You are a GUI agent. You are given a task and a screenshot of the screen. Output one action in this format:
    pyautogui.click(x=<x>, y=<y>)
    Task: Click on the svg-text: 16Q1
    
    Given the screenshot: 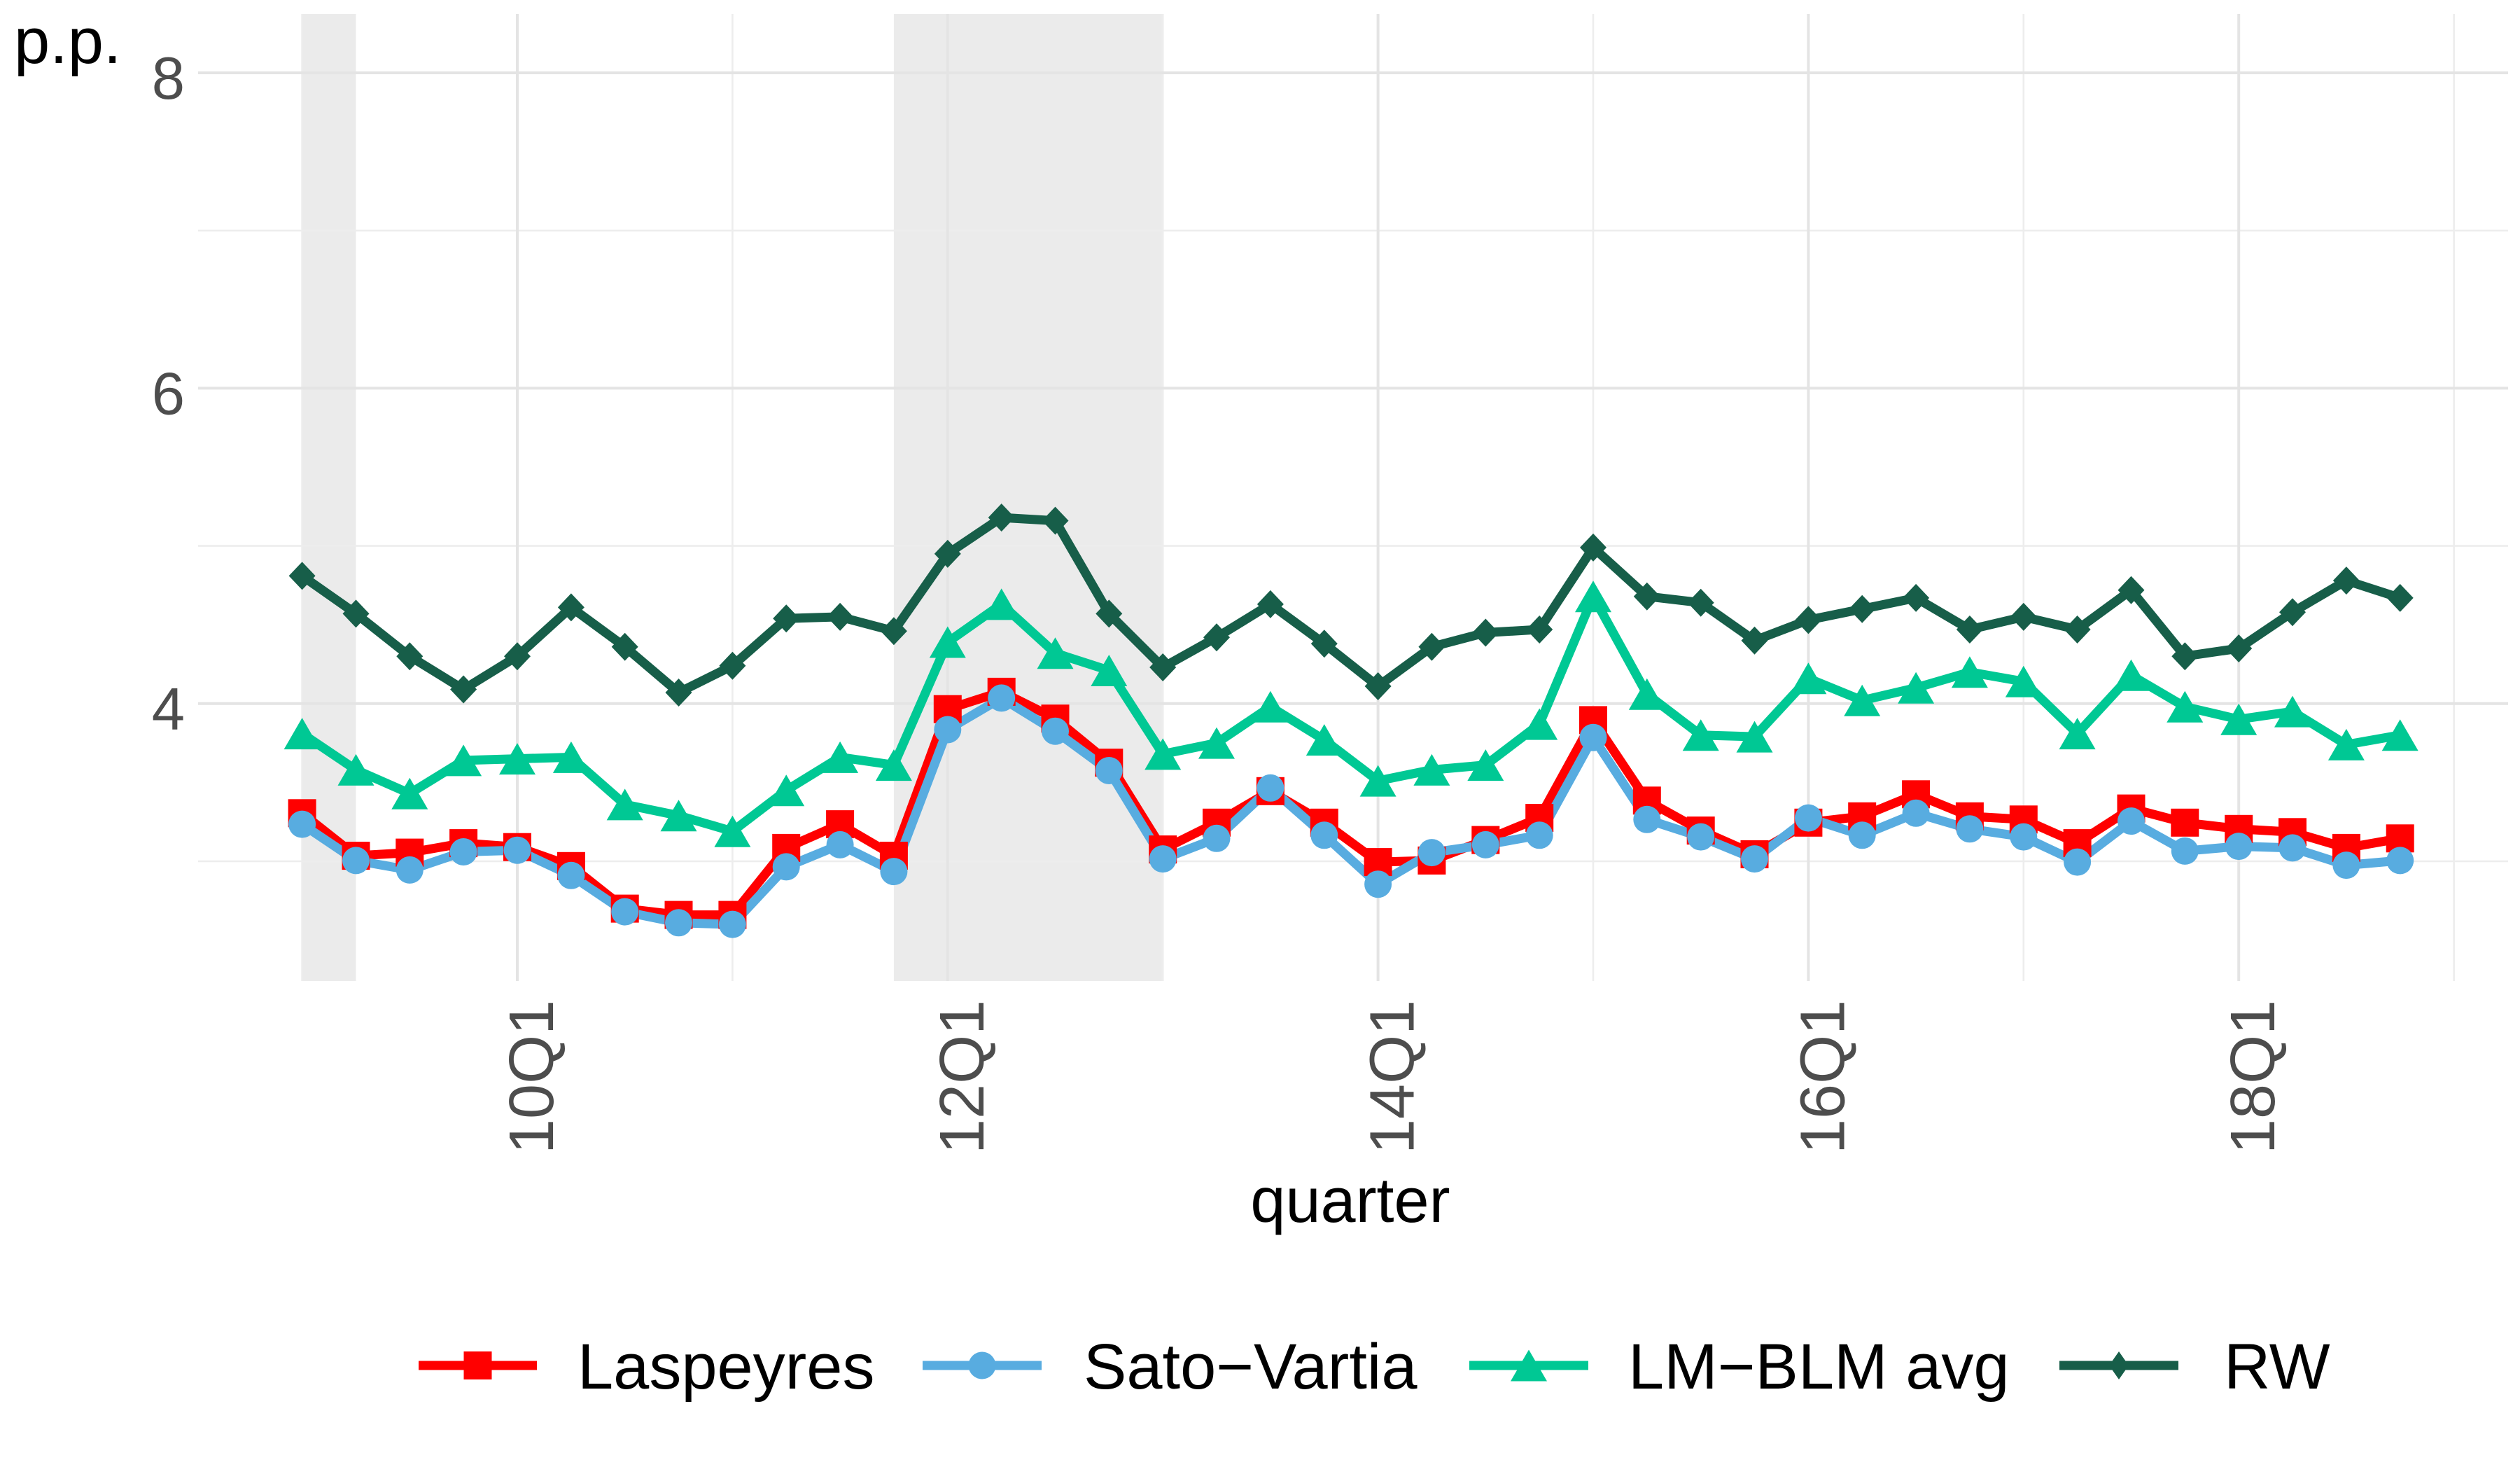 What is the action you would take?
    pyautogui.click(x=1823, y=1077)
    